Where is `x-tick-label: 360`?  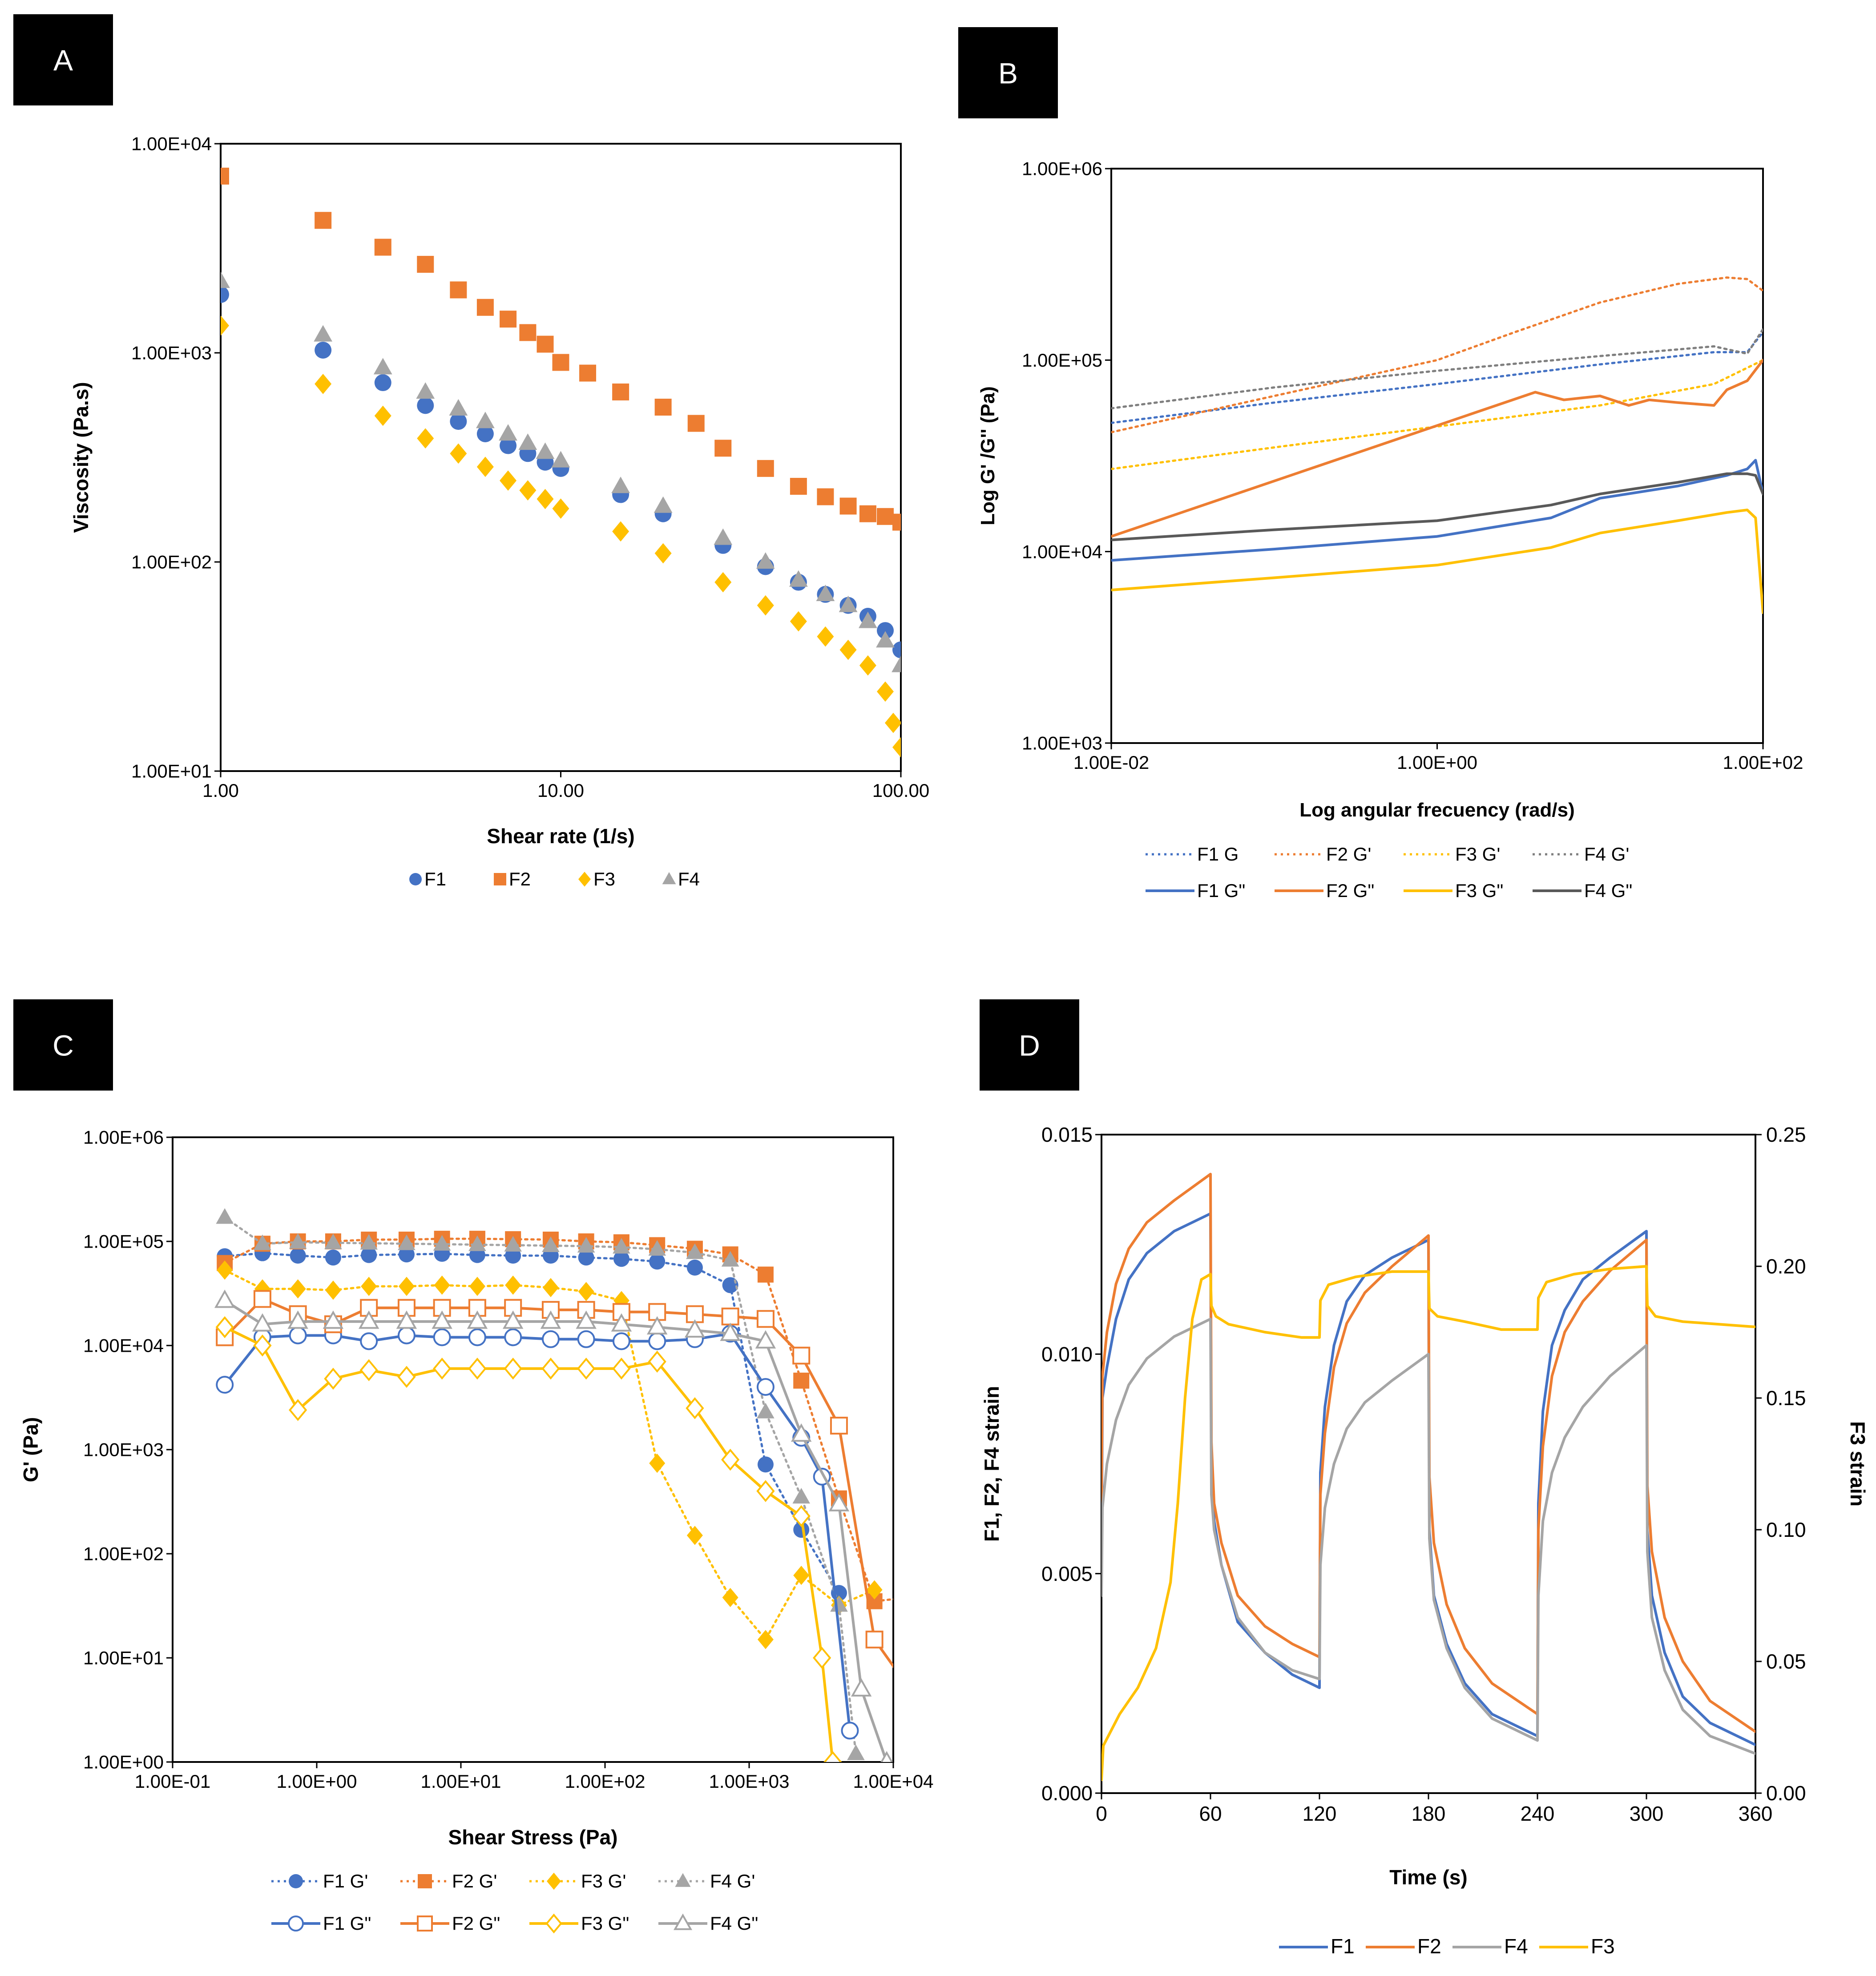 x-tick-label: 360 is located at coordinates (1756, 1813).